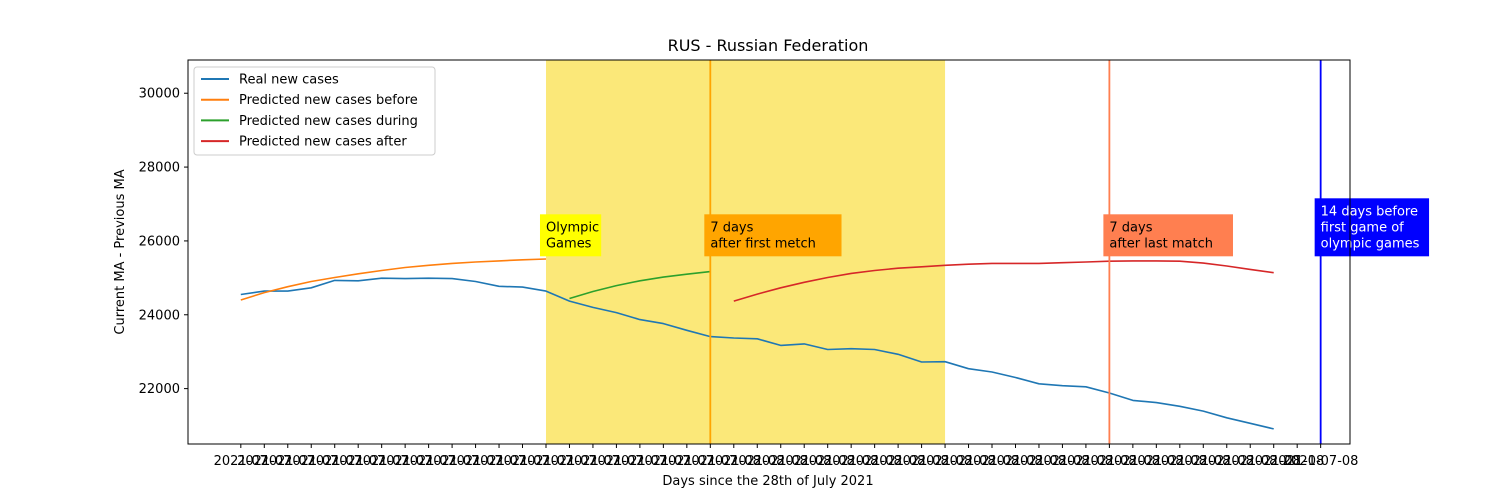 Image resolution: width=1500 pixels, height=500 pixels. Describe the element at coordinates (1363, 227) in the screenshot. I see `annotation-text: first game of` at that location.